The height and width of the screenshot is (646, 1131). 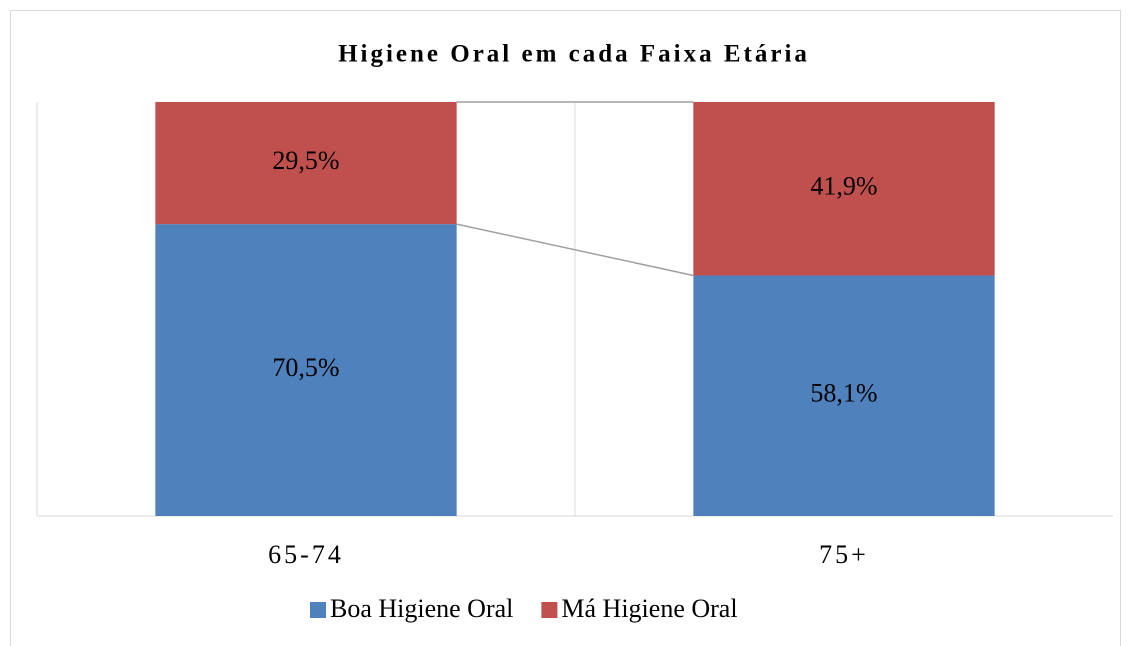 What do you see at coordinates (649, 608) in the screenshot?
I see `legend-label: Má Higiene Oral` at bounding box center [649, 608].